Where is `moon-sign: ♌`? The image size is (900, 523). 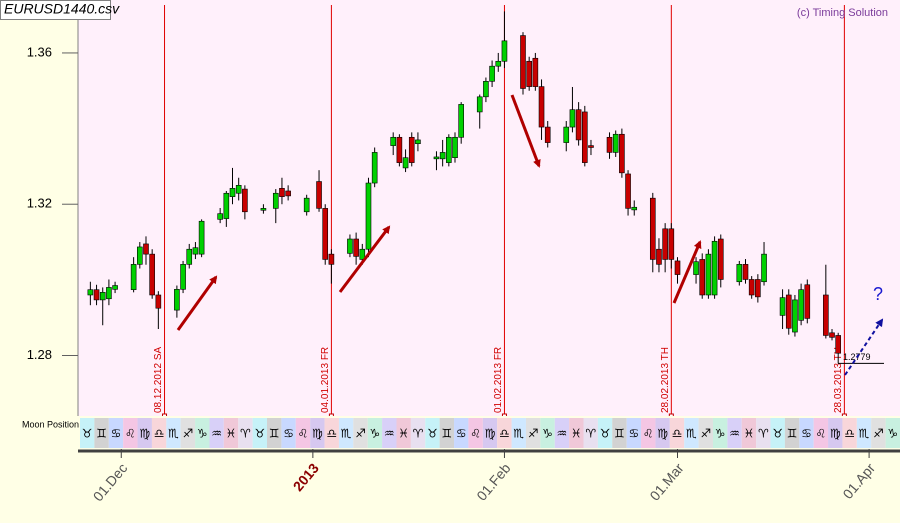
moon-sign: ♌ is located at coordinates (130, 434).